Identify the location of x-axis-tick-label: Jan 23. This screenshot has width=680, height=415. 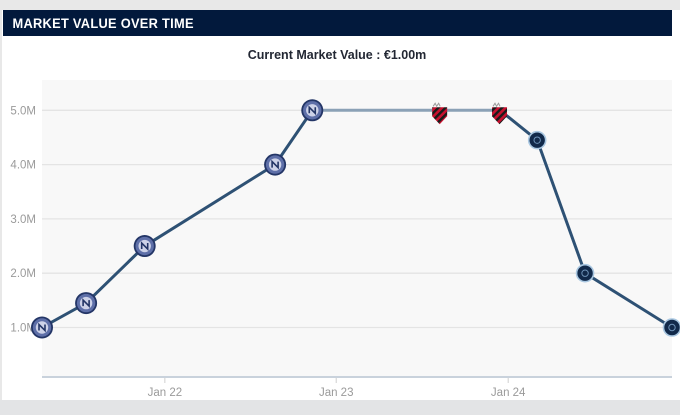
(336, 393).